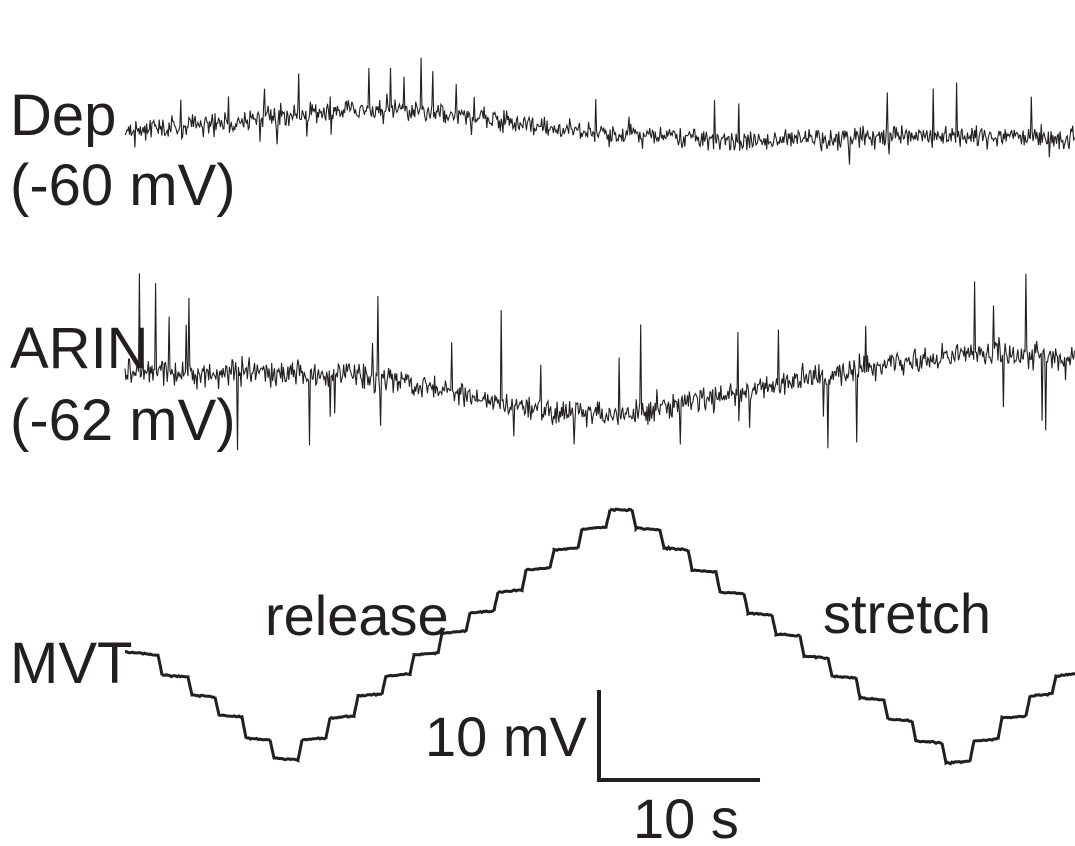  What do you see at coordinates (123, 420) in the screenshot?
I see `arin-holding-potential-label: (-62 mV)` at bounding box center [123, 420].